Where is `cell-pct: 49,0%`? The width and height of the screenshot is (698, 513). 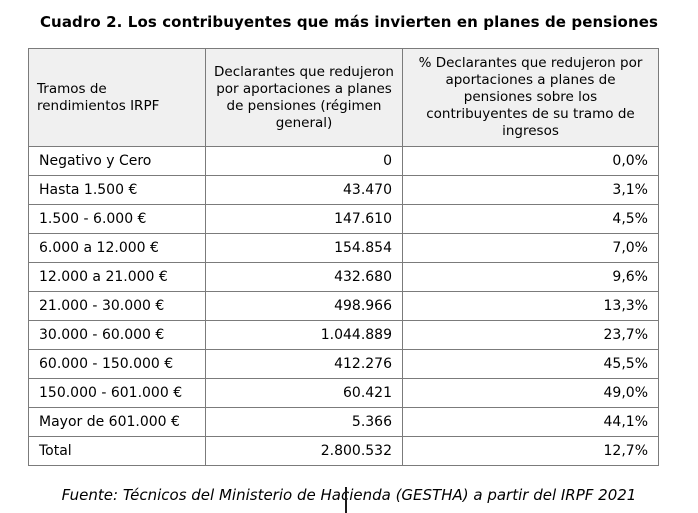 cell-pct: 49,0% is located at coordinates (530, 393).